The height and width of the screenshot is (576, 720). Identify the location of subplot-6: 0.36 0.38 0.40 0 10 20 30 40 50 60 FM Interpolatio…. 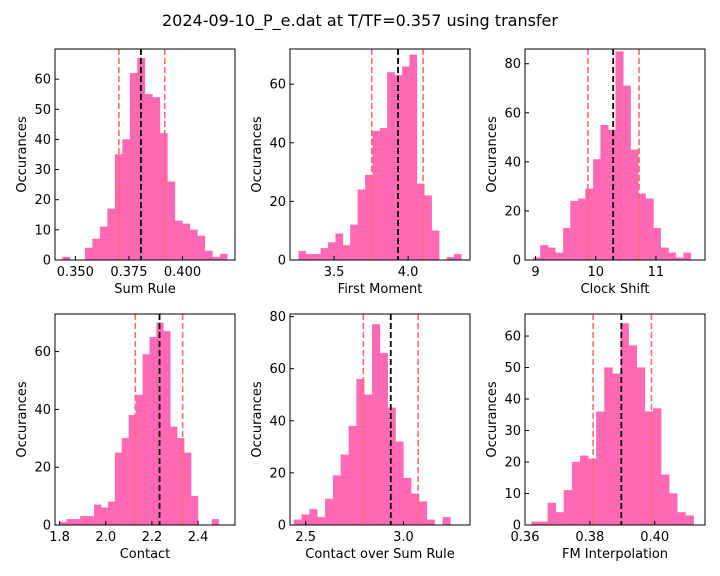
(595, 437).